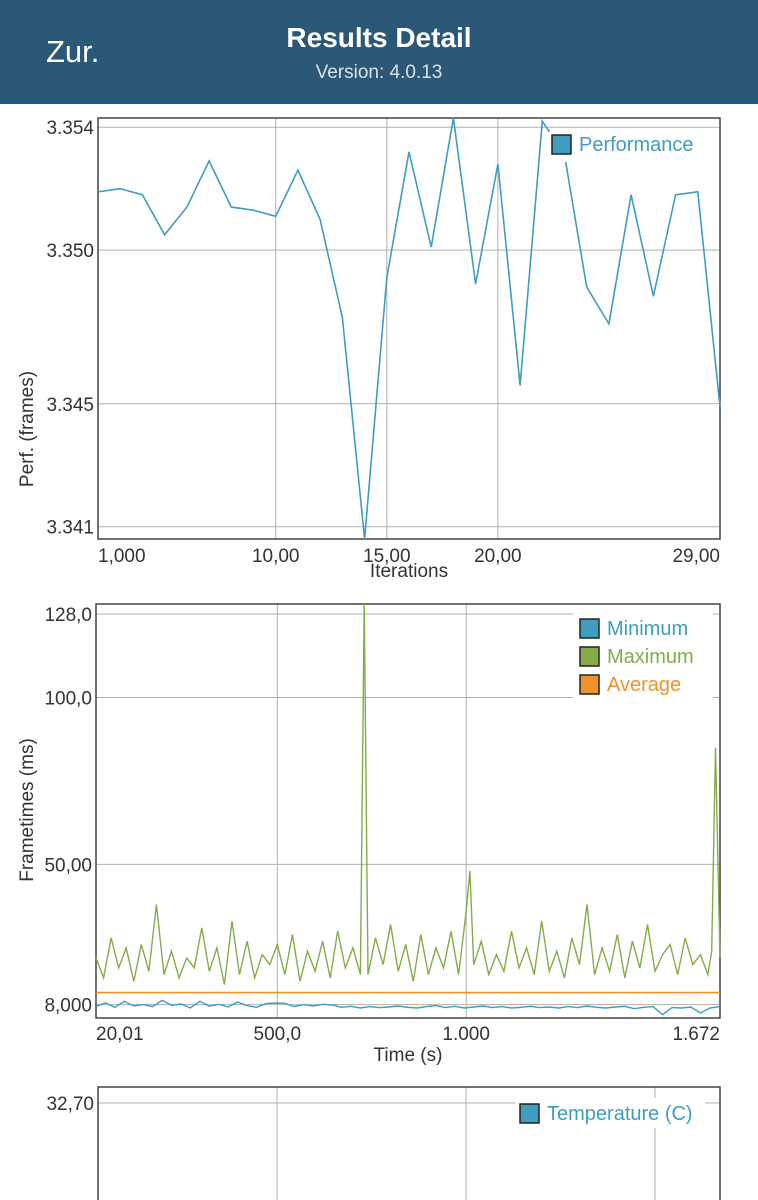 This screenshot has width=758, height=1200. Describe the element at coordinates (68, 615) in the screenshot. I see `chart2-ytick-label: 128,0` at that location.